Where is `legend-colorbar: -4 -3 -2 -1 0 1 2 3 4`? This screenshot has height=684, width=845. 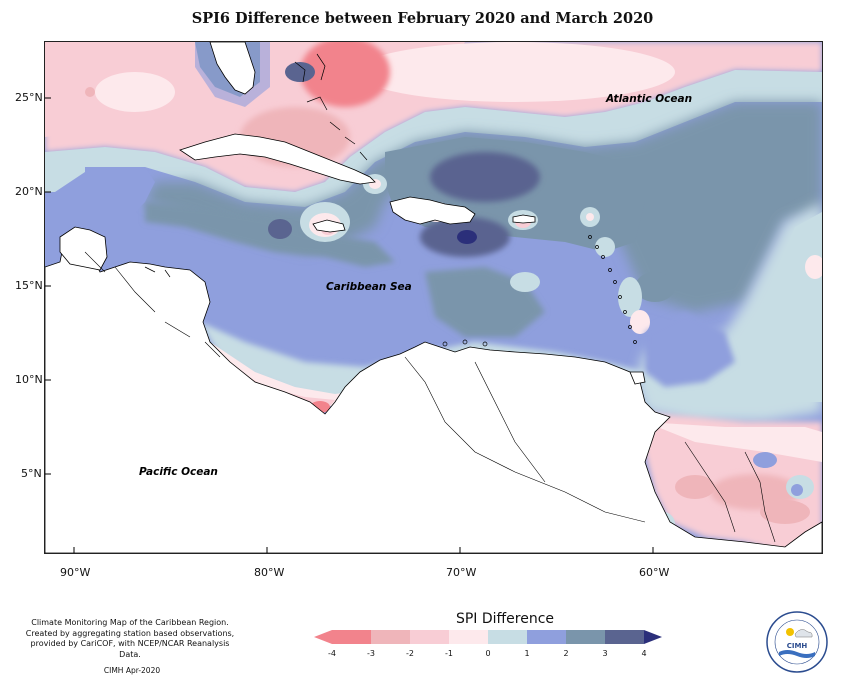 legend-colorbar: -4 -3 -2 -1 0 1 2 3 4 is located at coordinates (498, 646).